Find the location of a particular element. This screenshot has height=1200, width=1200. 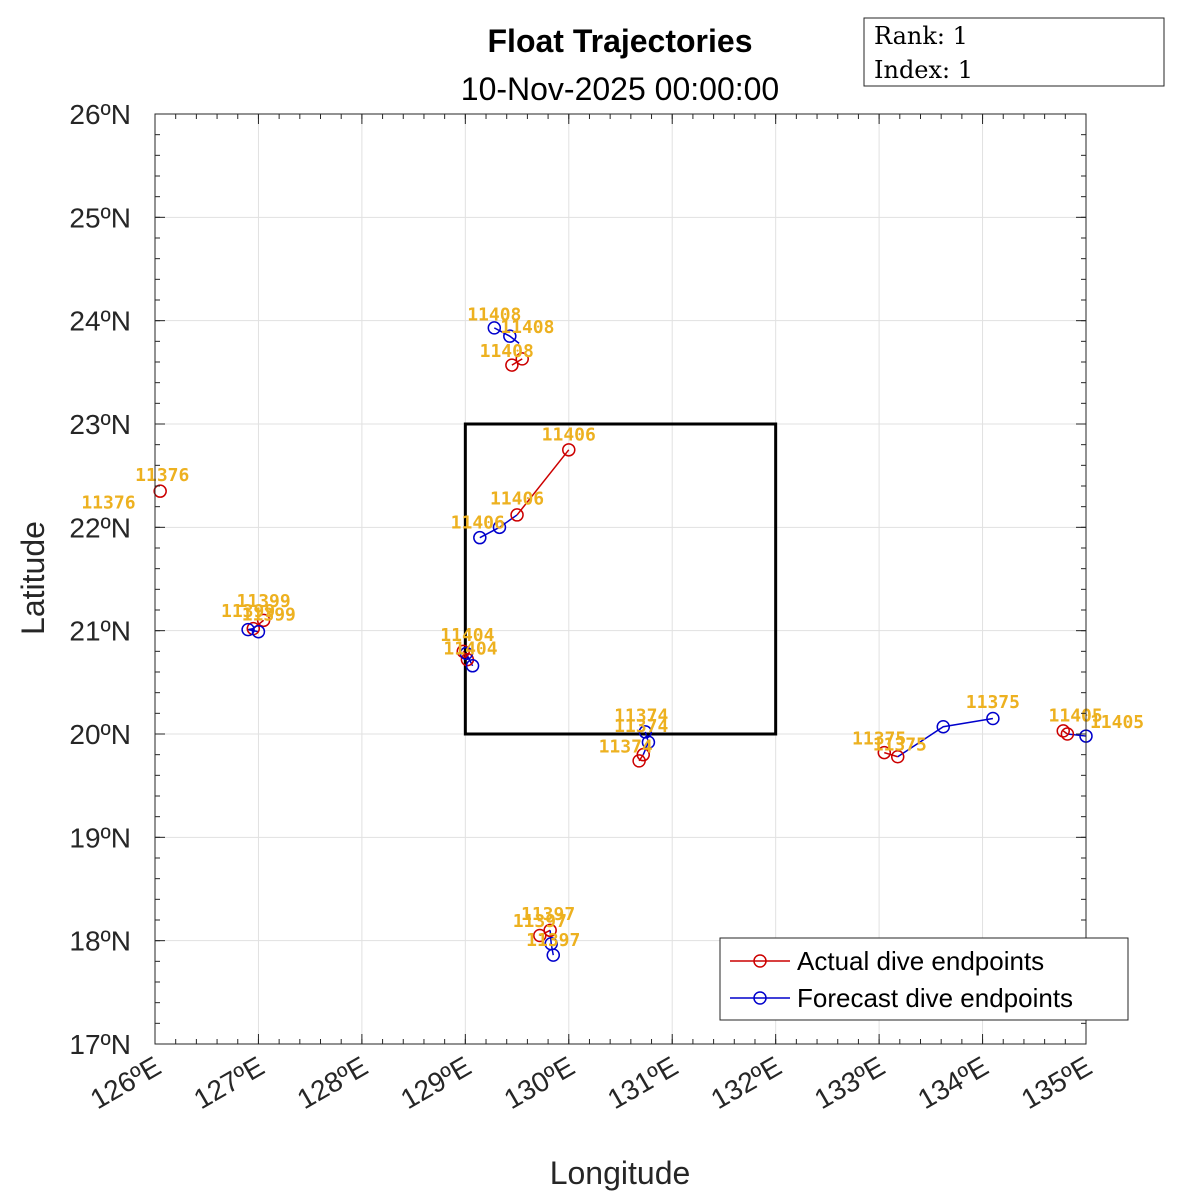

info-box: Rank: 1 Index: 1 is located at coordinates (1014, 52).